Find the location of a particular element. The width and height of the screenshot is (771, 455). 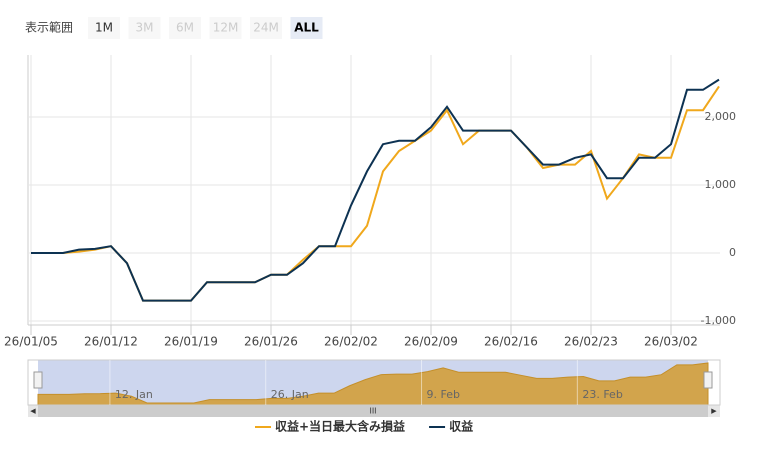

navigator-label: 12. Jan is located at coordinates (134, 394).